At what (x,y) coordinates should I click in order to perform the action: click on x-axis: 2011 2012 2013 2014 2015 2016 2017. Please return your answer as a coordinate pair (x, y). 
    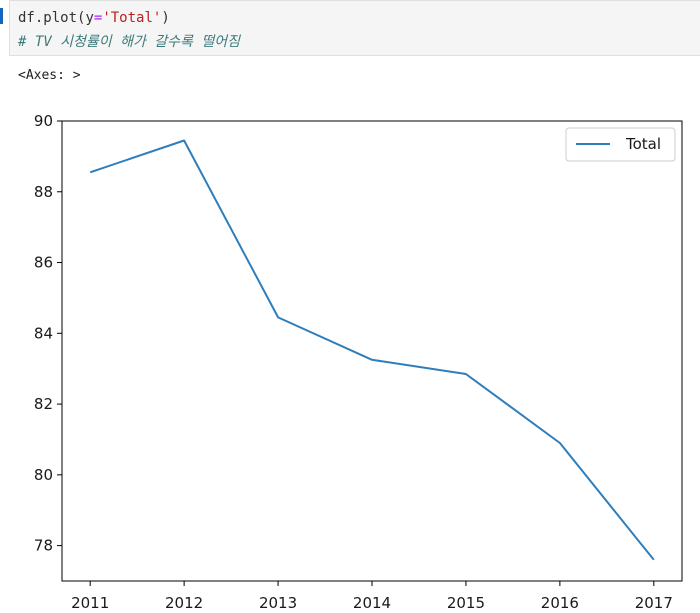
    Looking at the image, I should click on (372, 596).